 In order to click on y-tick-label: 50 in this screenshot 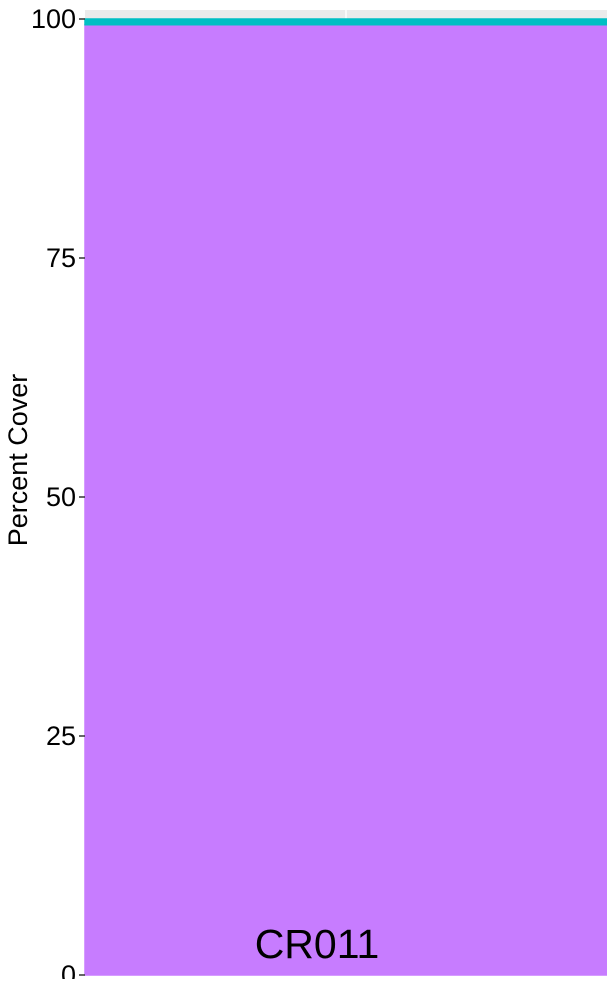, I will do `click(61, 497)`.